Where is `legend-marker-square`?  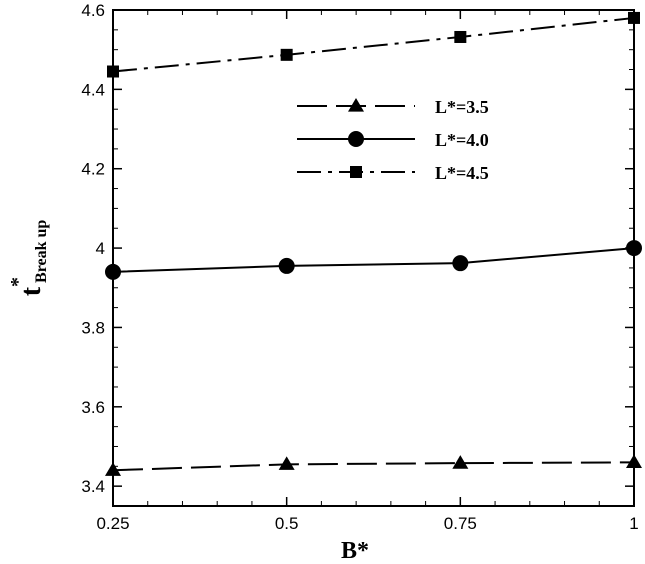
legend-marker-square is located at coordinates (356, 172).